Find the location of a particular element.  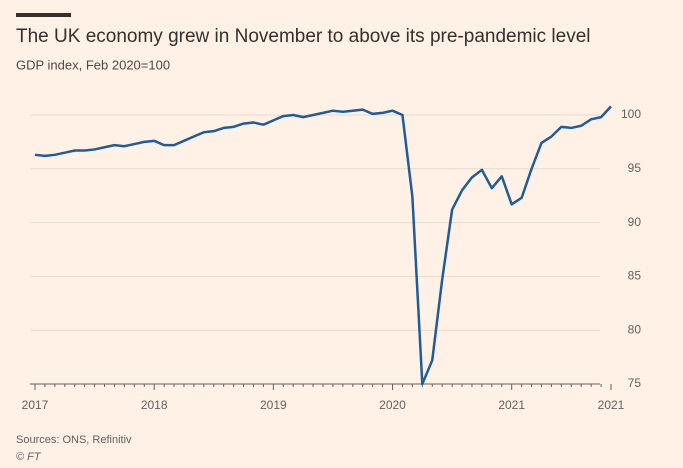

y-tick-label: 100 is located at coordinates (631, 114).